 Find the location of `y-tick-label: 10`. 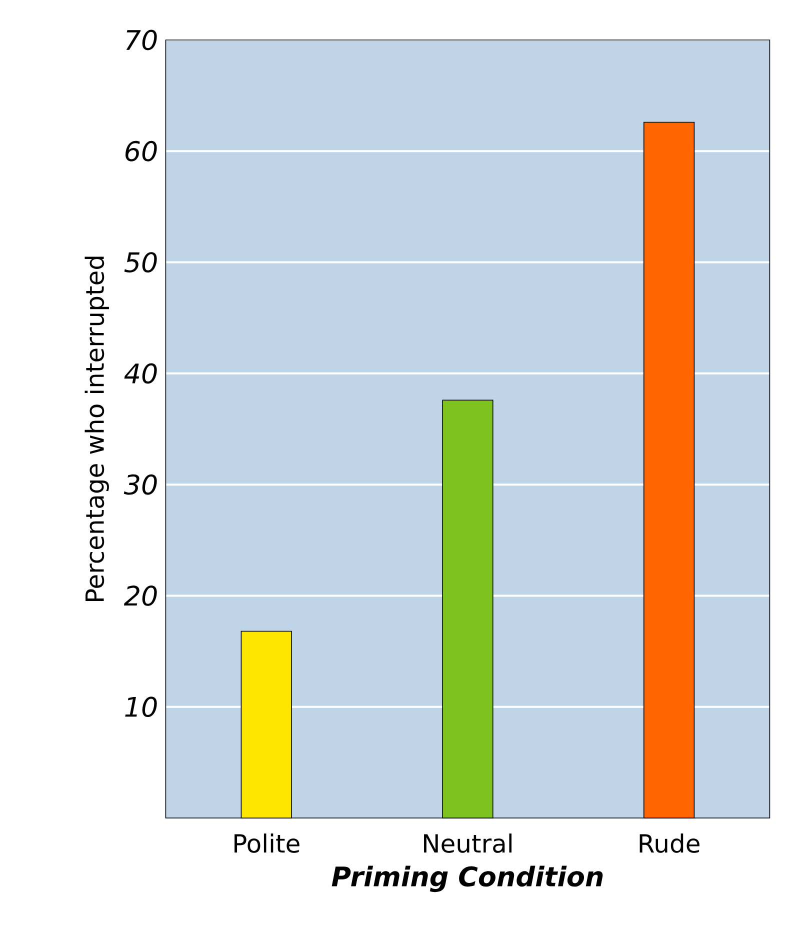

y-tick-label: 10 is located at coordinates (141, 707).